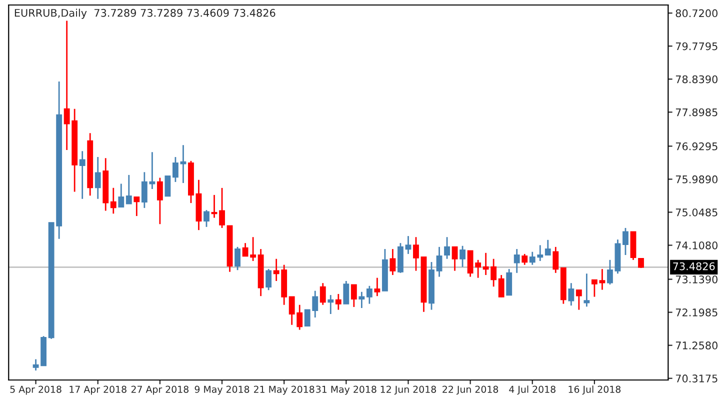 Image resolution: width=720 pixels, height=400 pixels. What do you see at coordinates (36, 390) in the screenshot?
I see `x-tick-label: 5 Apr 2018` at bounding box center [36, 390].